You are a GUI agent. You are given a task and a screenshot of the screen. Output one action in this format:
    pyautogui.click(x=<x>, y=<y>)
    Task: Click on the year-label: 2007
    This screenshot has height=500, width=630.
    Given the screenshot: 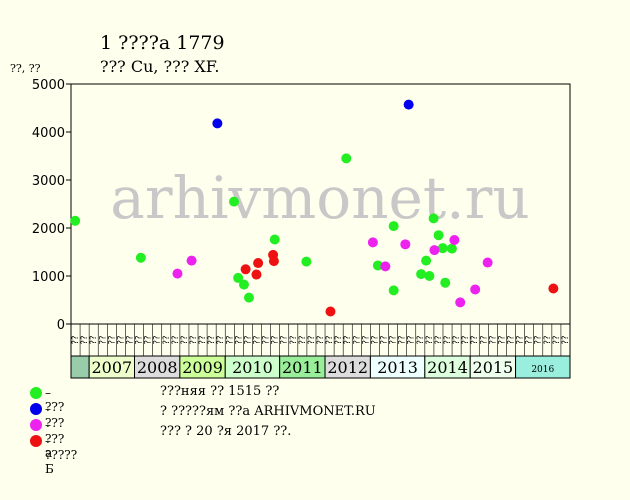 What is the action you would take?
    pyautogui.click(x=111, y=367)
    